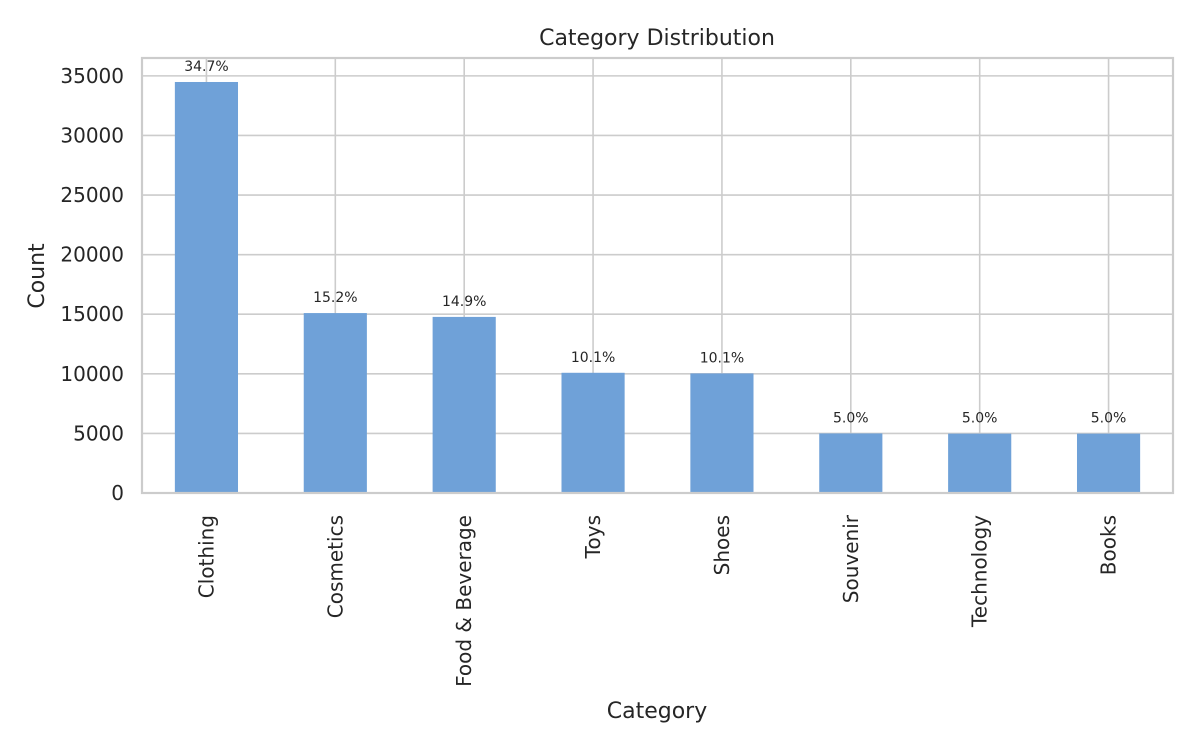 This screenshot has width=1200, height=750. What do you see at coordinates (206, 287) in the screenshot?
I see `bar-clothing` at bounding box center [206, 287].